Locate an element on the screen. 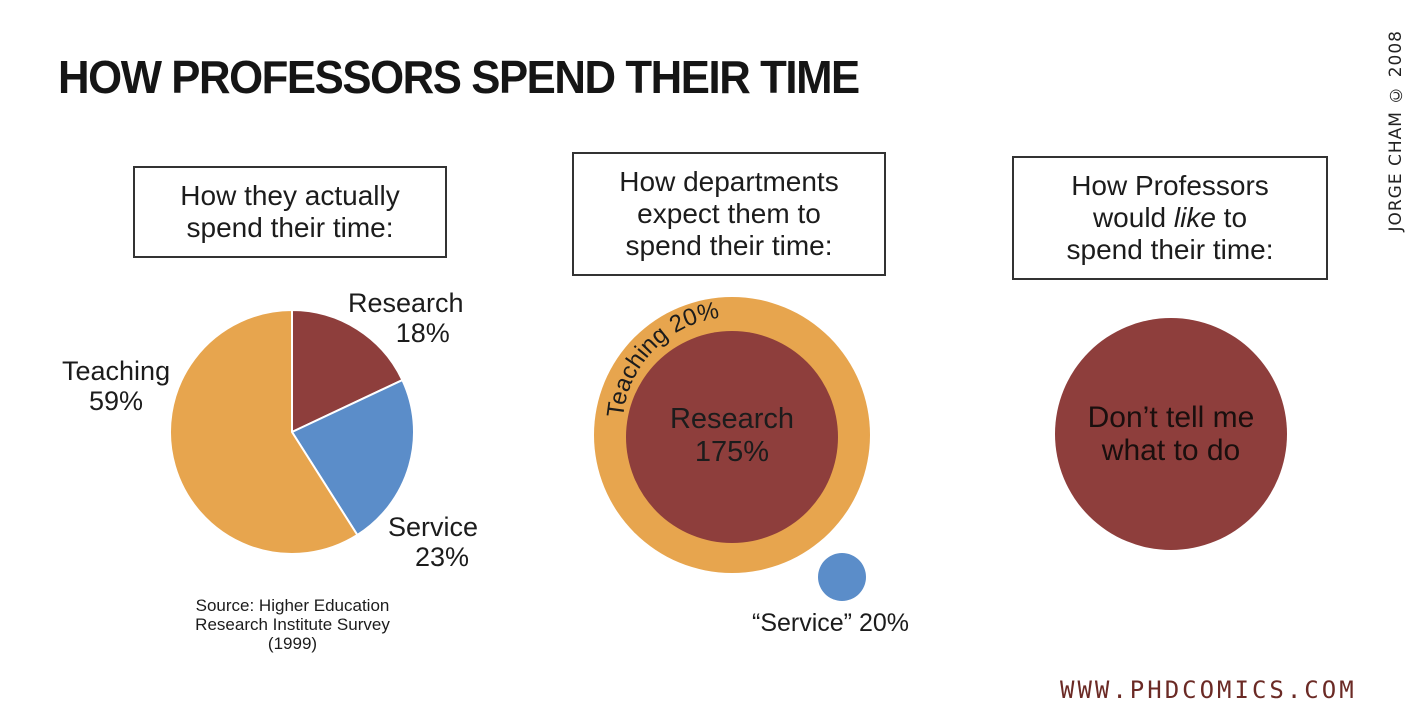 Image resolution: width=1424 pixels, height=710 pixels. research-circle is located at coordinates (732, 437).